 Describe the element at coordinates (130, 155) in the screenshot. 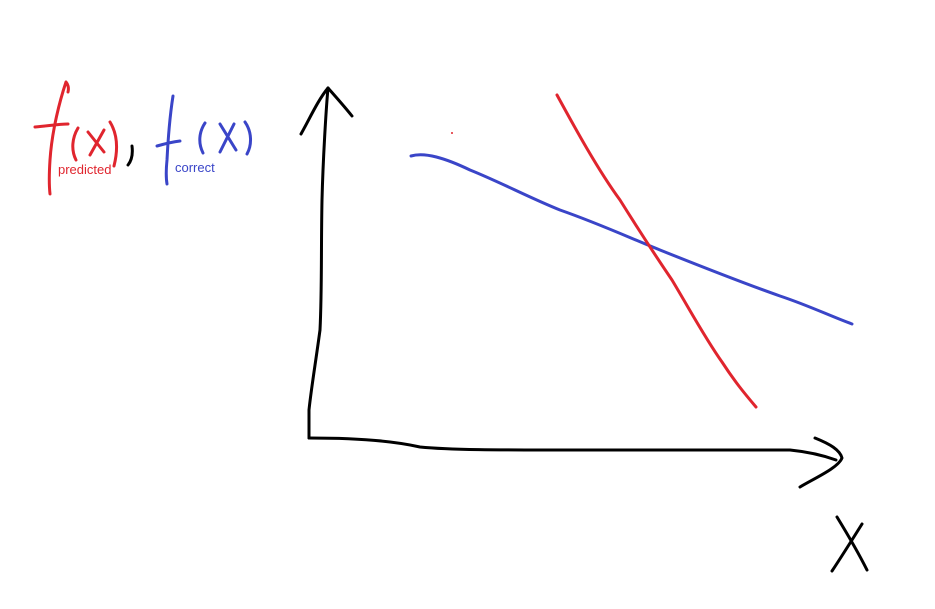

I see `legend-comma` at that location.